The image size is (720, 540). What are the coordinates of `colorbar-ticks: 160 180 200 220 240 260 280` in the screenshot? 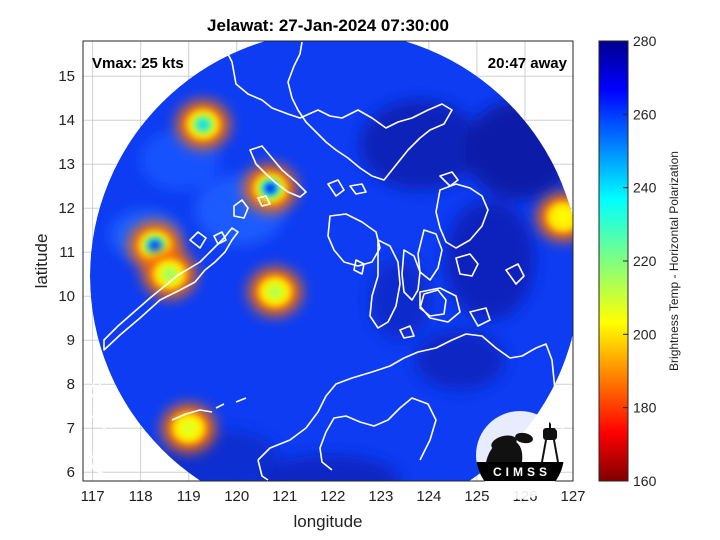 It's located at (640, 261).